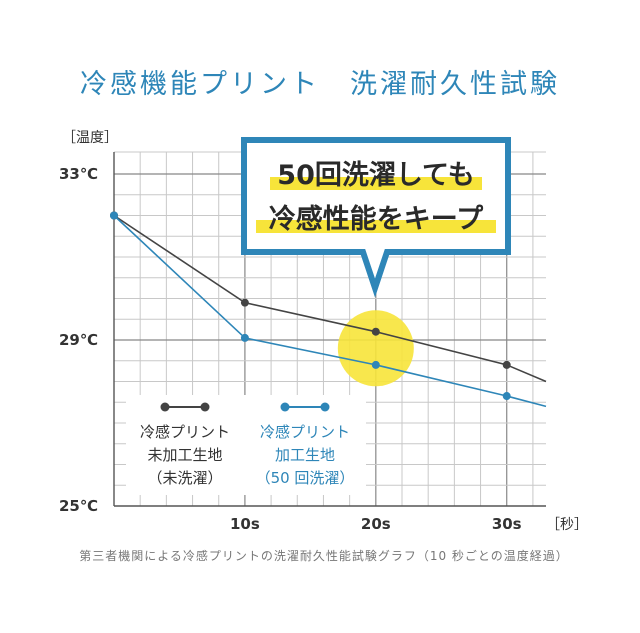  I want to click on highlight-circle, so click(375, 348).